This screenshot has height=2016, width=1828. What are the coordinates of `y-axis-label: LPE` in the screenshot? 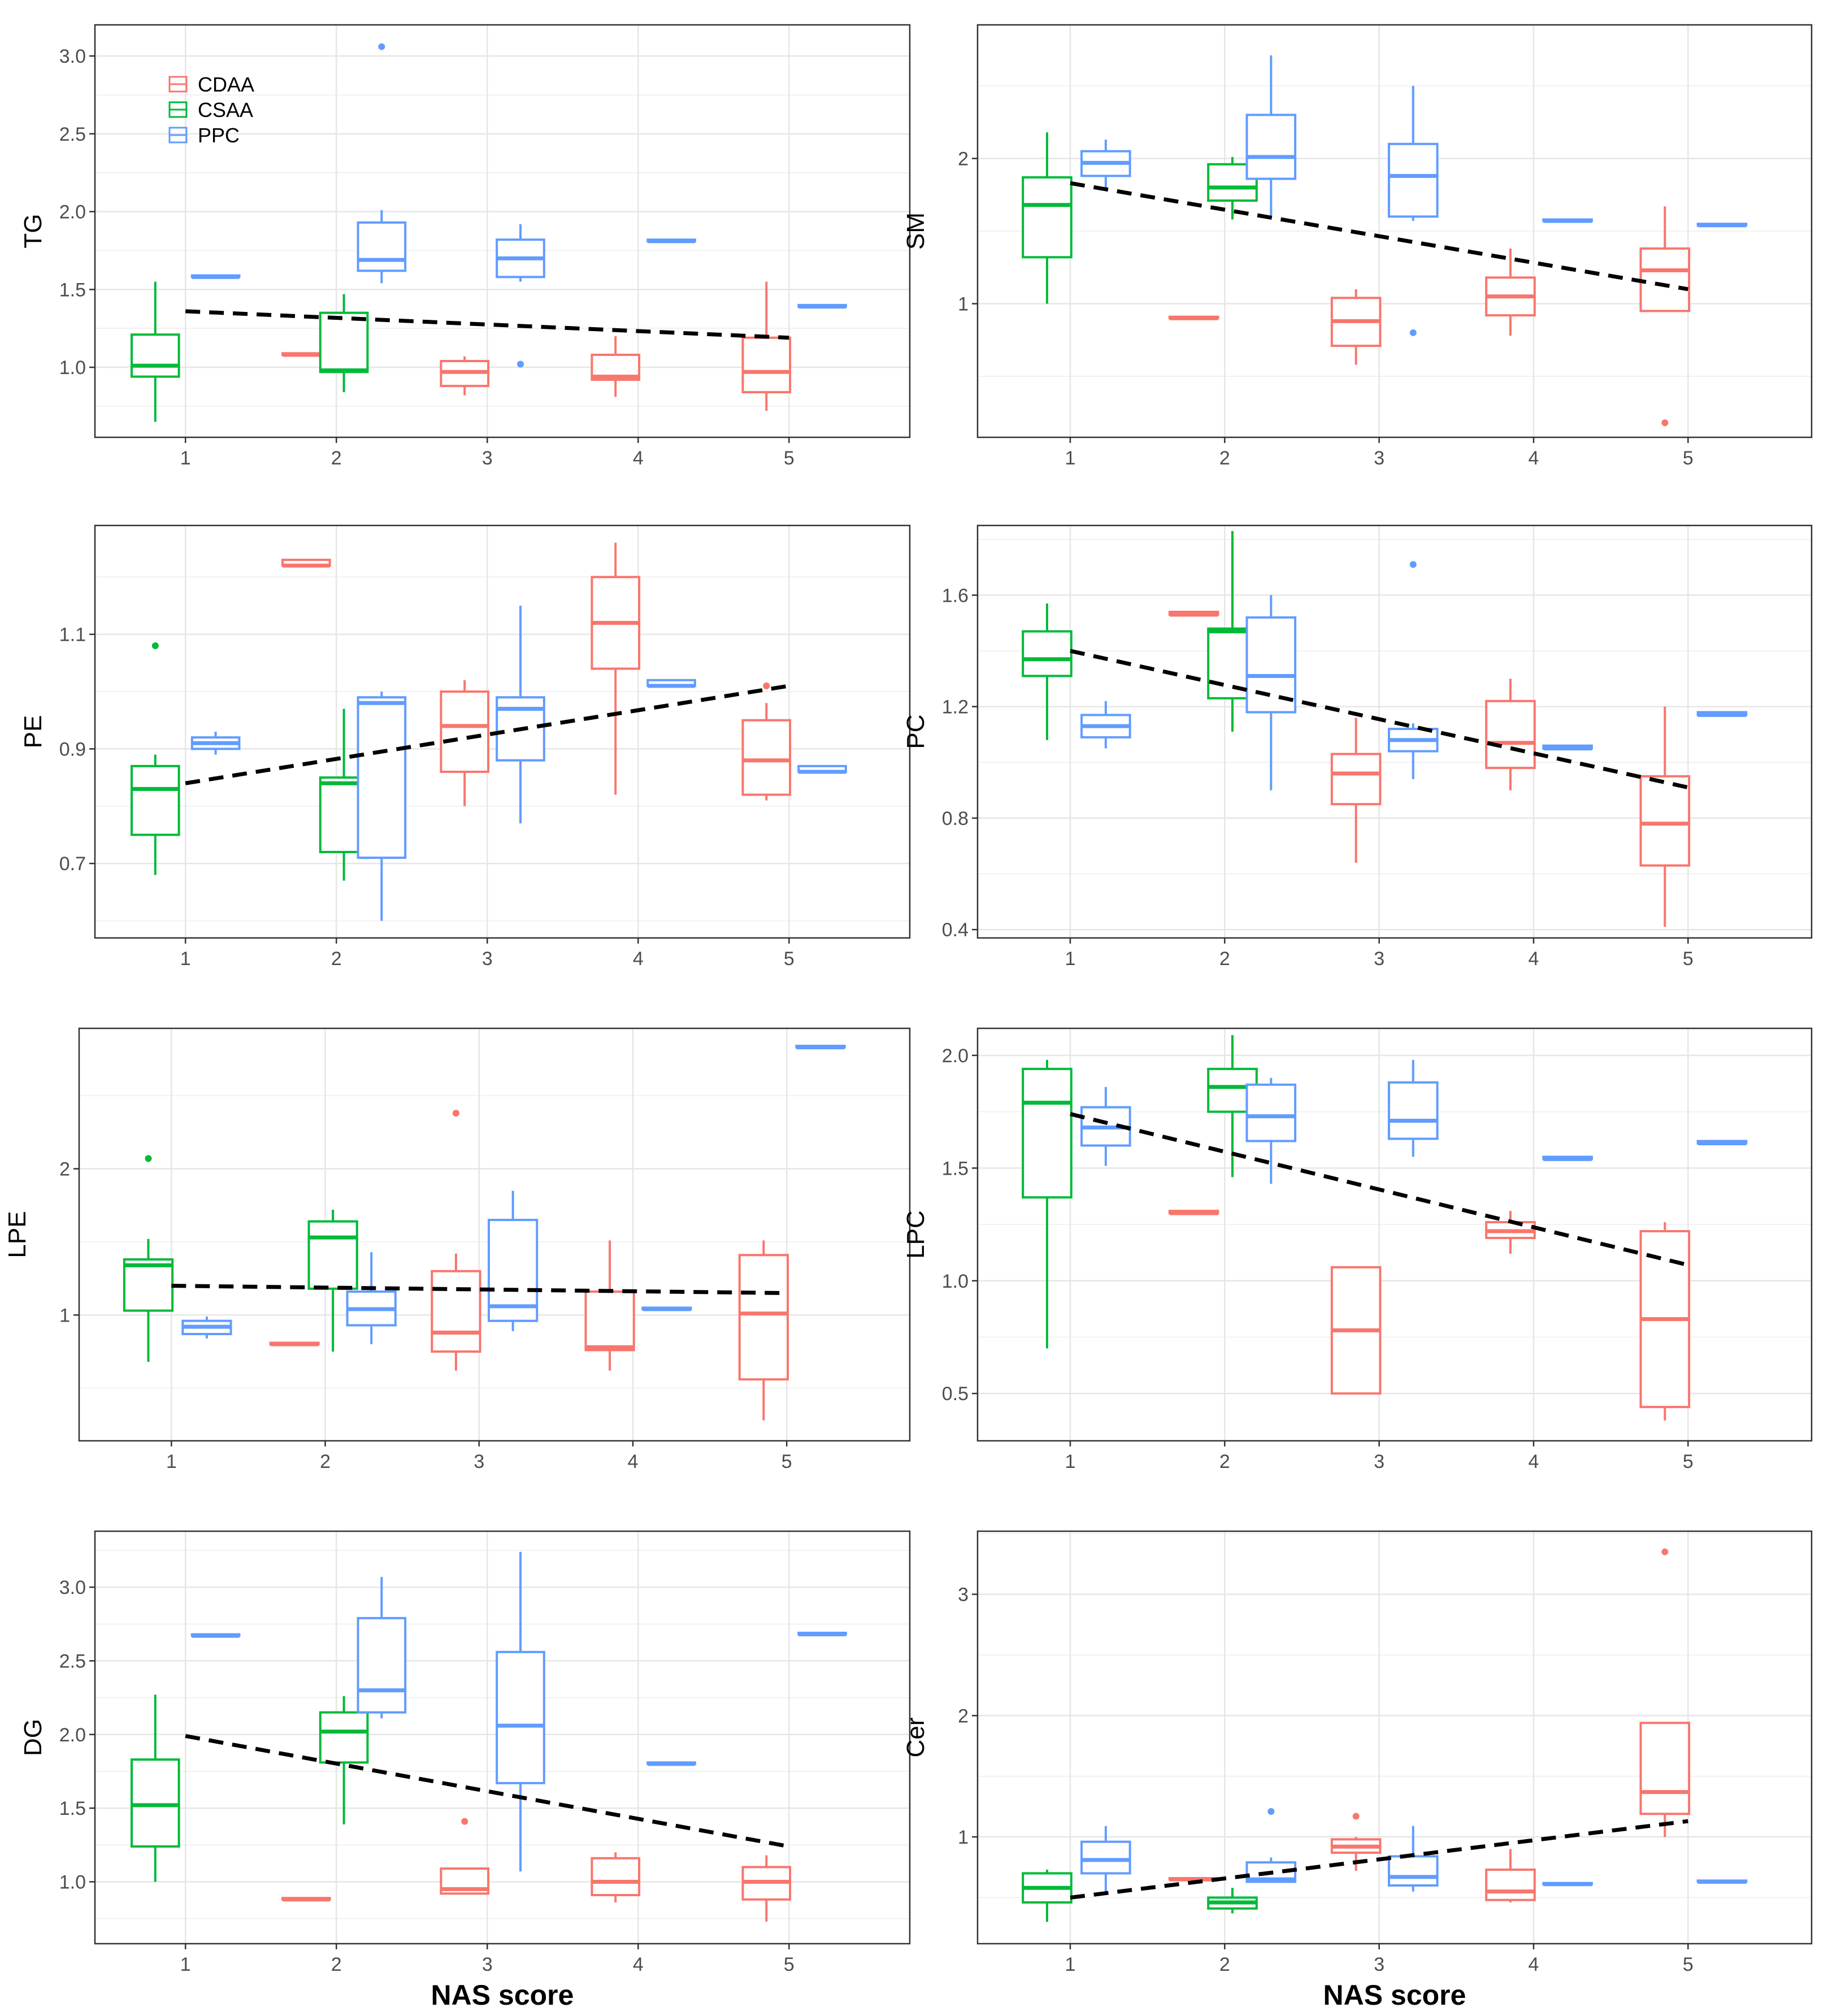 It's located at (17, 1234).